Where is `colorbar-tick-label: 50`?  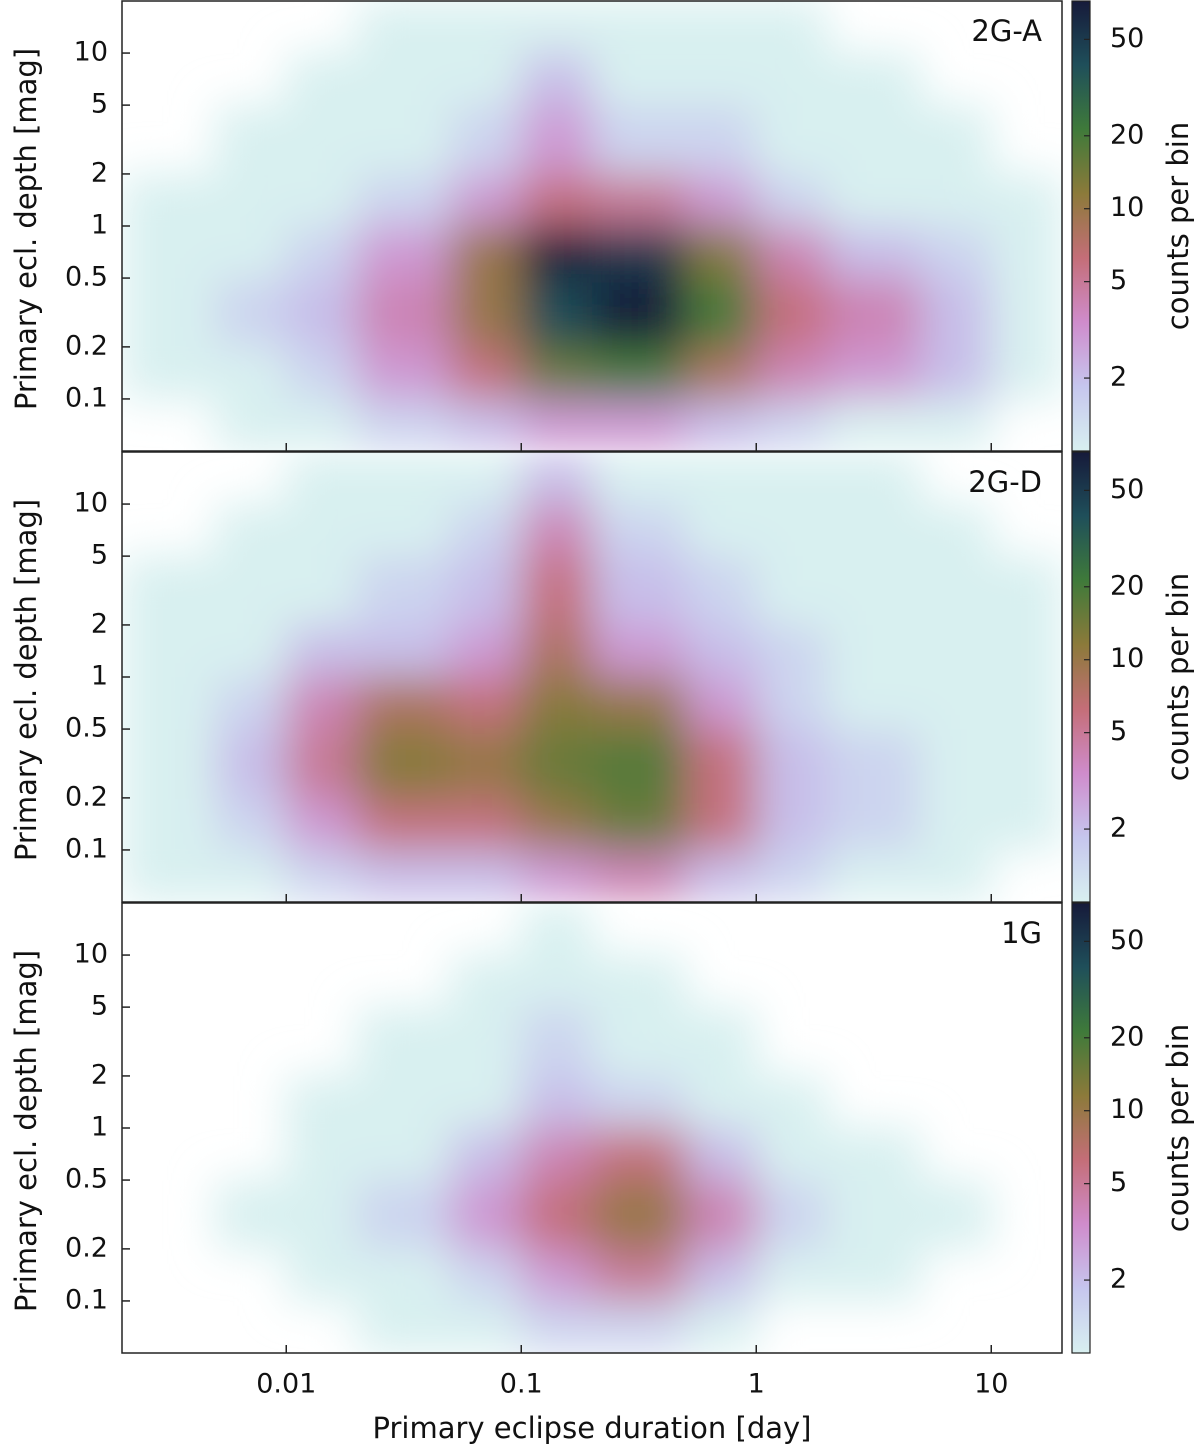 colorbar-tick-label: 50 is located at coordinates (1127, 940).